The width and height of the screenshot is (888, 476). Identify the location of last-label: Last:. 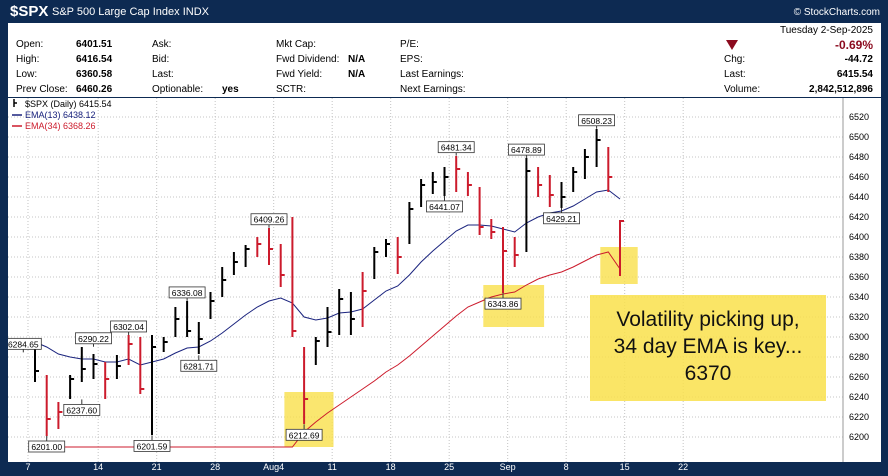
(163, 74).